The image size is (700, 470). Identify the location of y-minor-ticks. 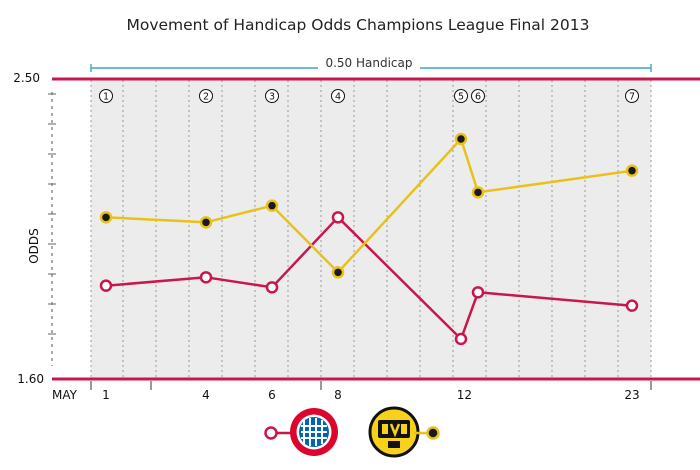
(52, 214).